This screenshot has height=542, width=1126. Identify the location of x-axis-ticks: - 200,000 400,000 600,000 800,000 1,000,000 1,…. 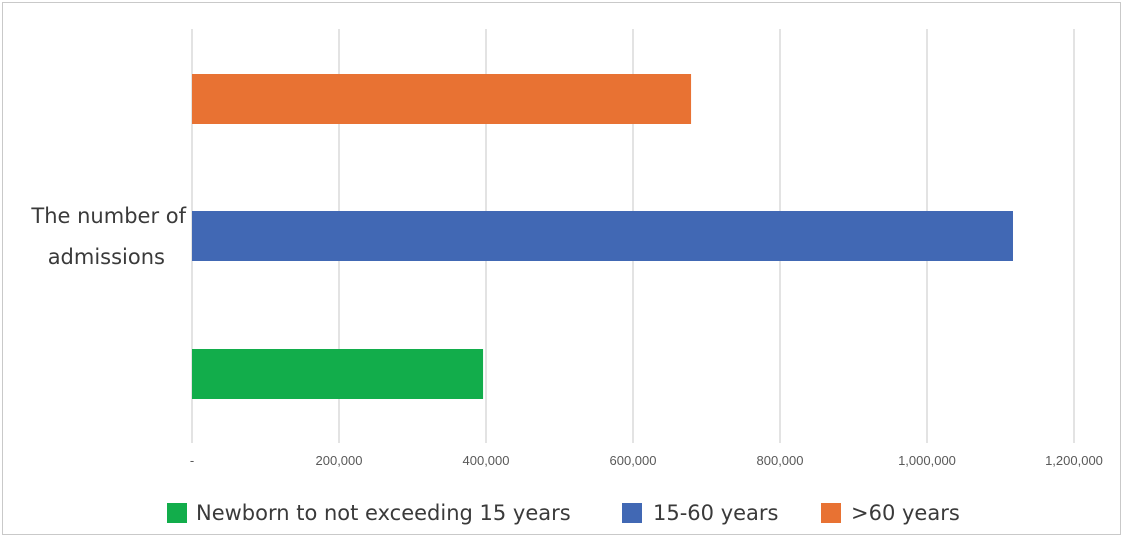
(646, 460).